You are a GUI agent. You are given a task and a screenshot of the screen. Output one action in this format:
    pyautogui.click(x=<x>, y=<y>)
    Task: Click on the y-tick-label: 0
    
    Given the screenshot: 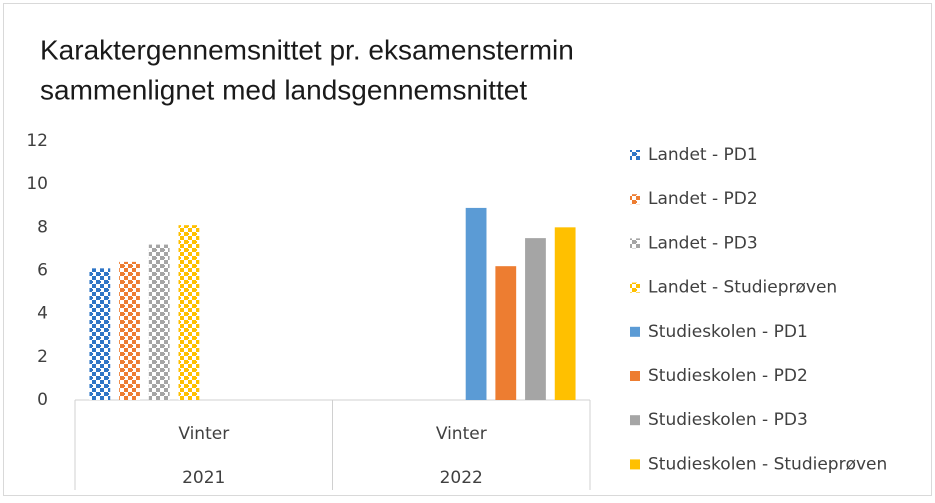 What is the action you would take?
    pyautogui.click(x=42, y=400)
    